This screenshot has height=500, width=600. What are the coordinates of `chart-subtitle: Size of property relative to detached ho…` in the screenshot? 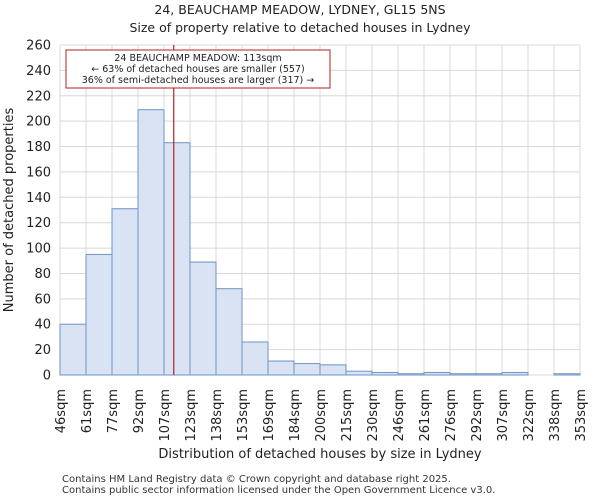 It's located at (300, 27).